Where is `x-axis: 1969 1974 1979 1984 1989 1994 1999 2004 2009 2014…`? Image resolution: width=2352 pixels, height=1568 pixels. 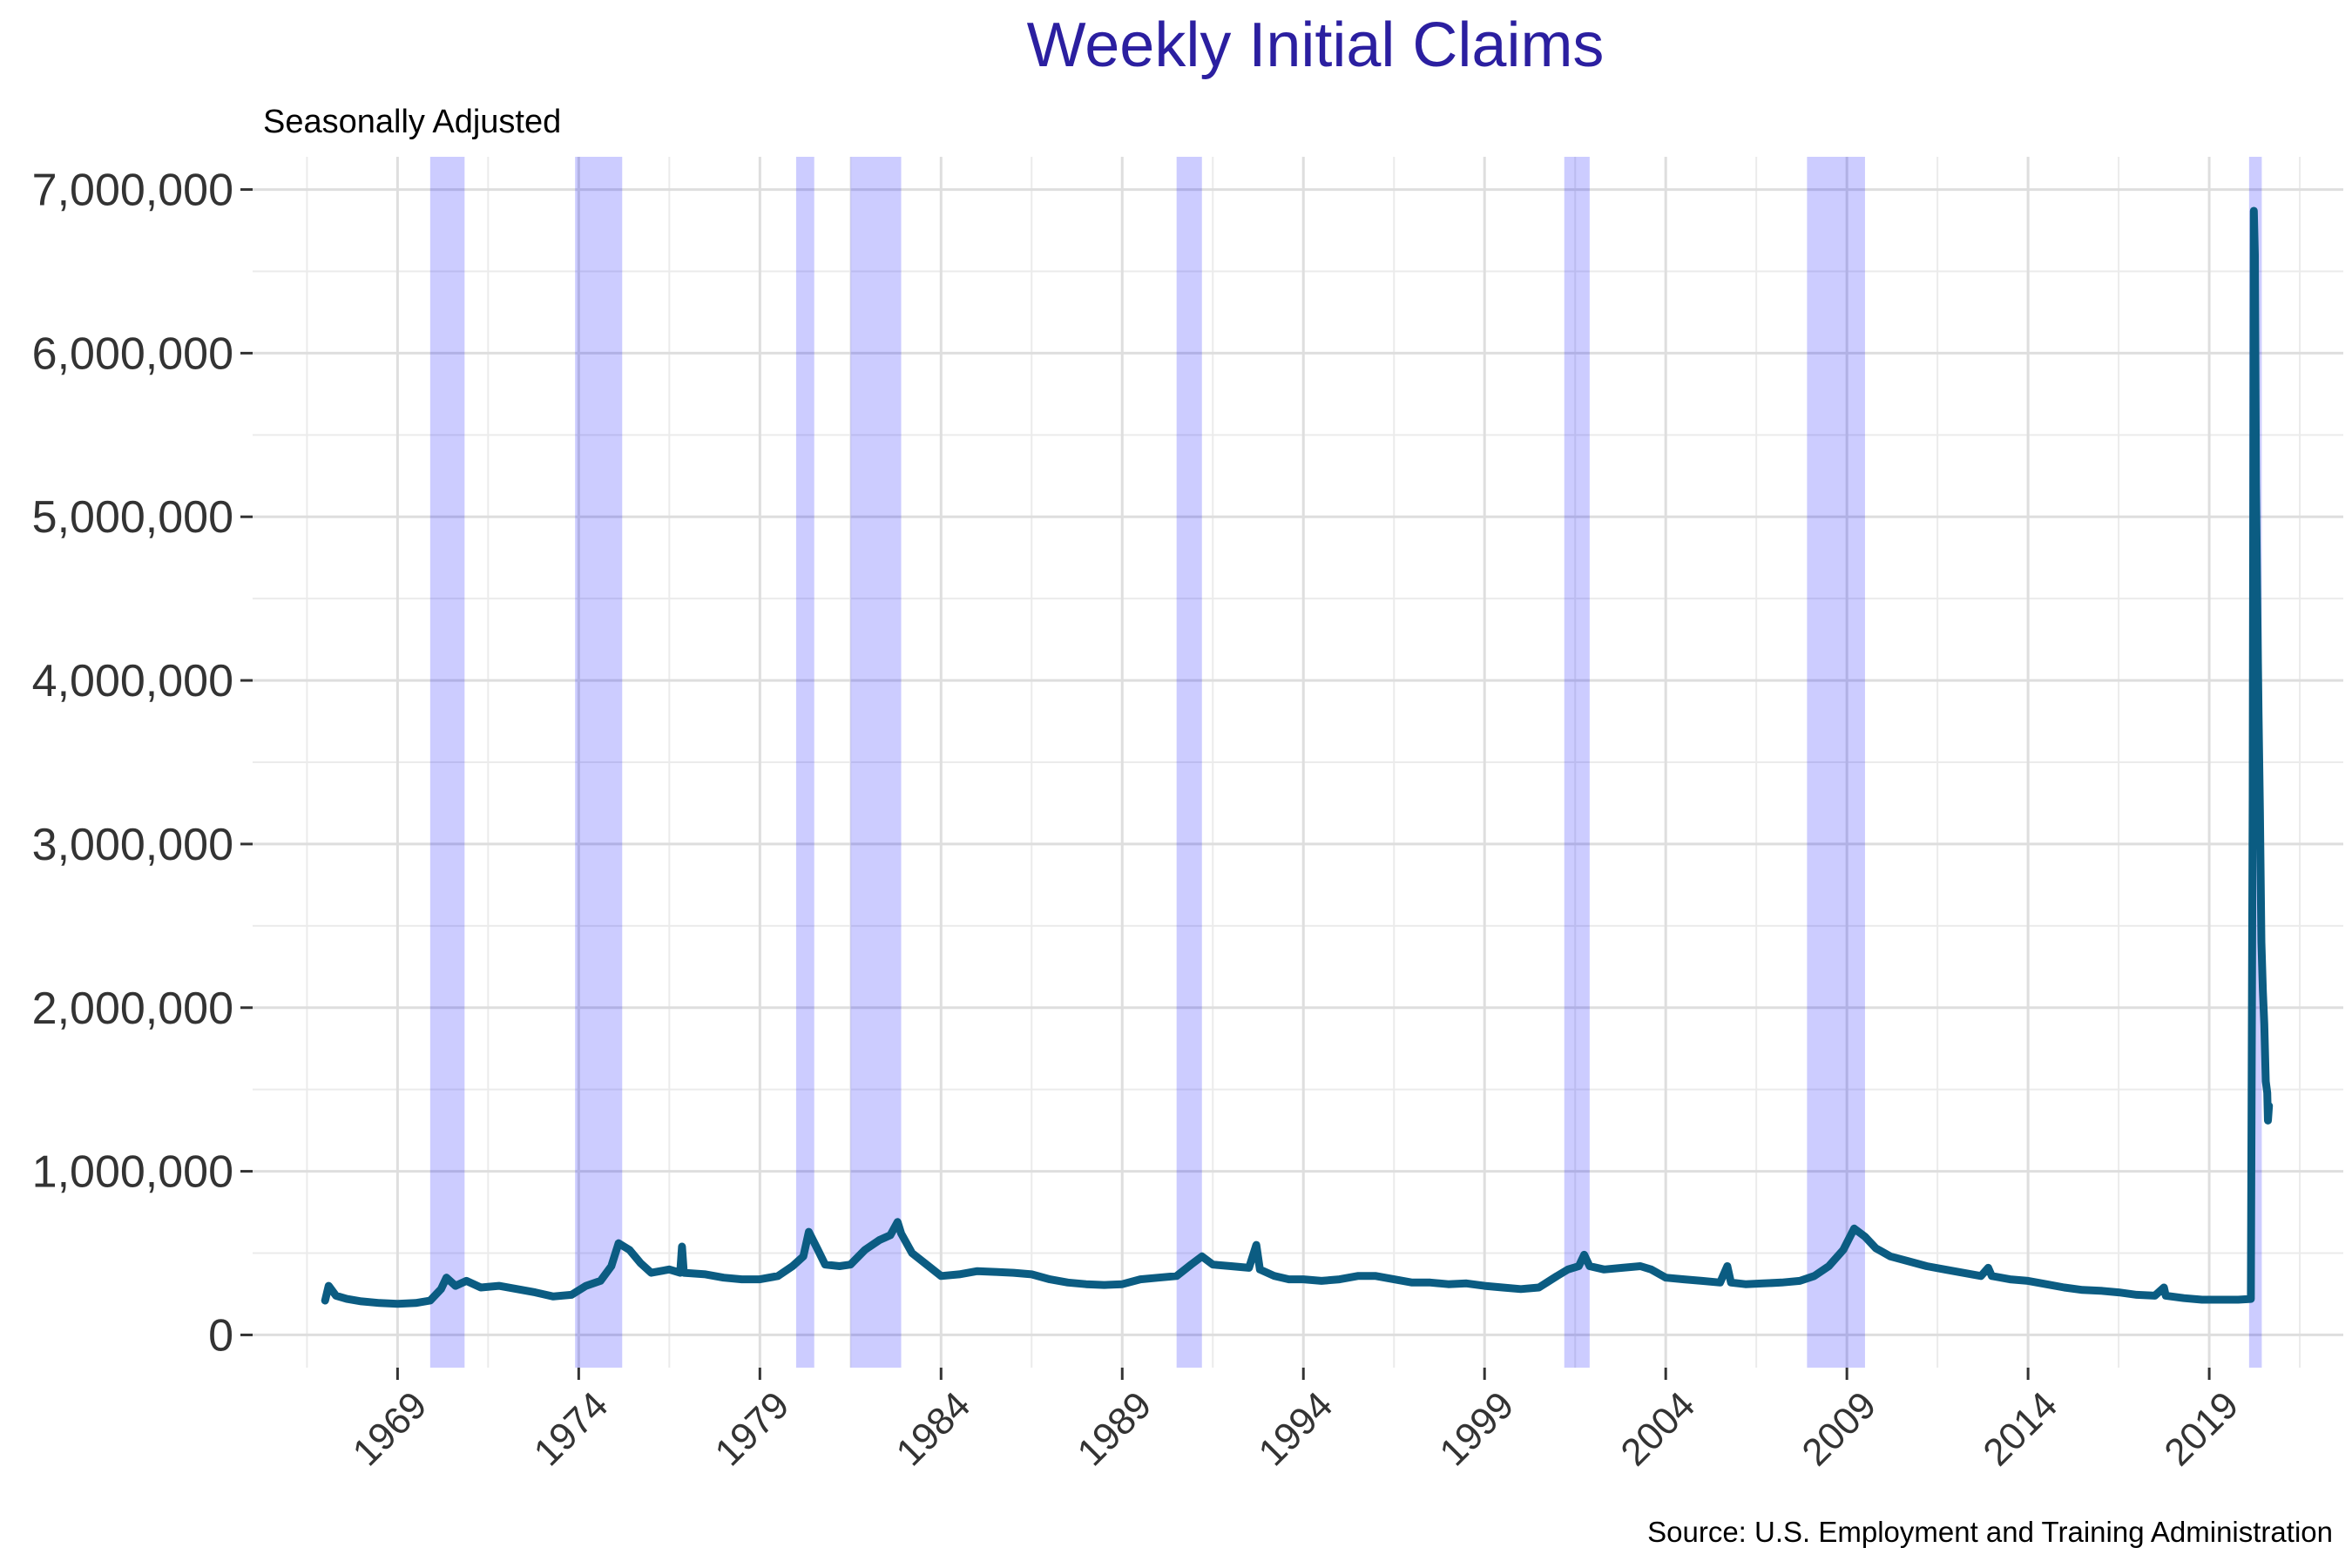
x-axis: 1969 1974 1979 1984 1989 1994 1999 2004 2009 2014… is located at coordinates (1296, 1421).